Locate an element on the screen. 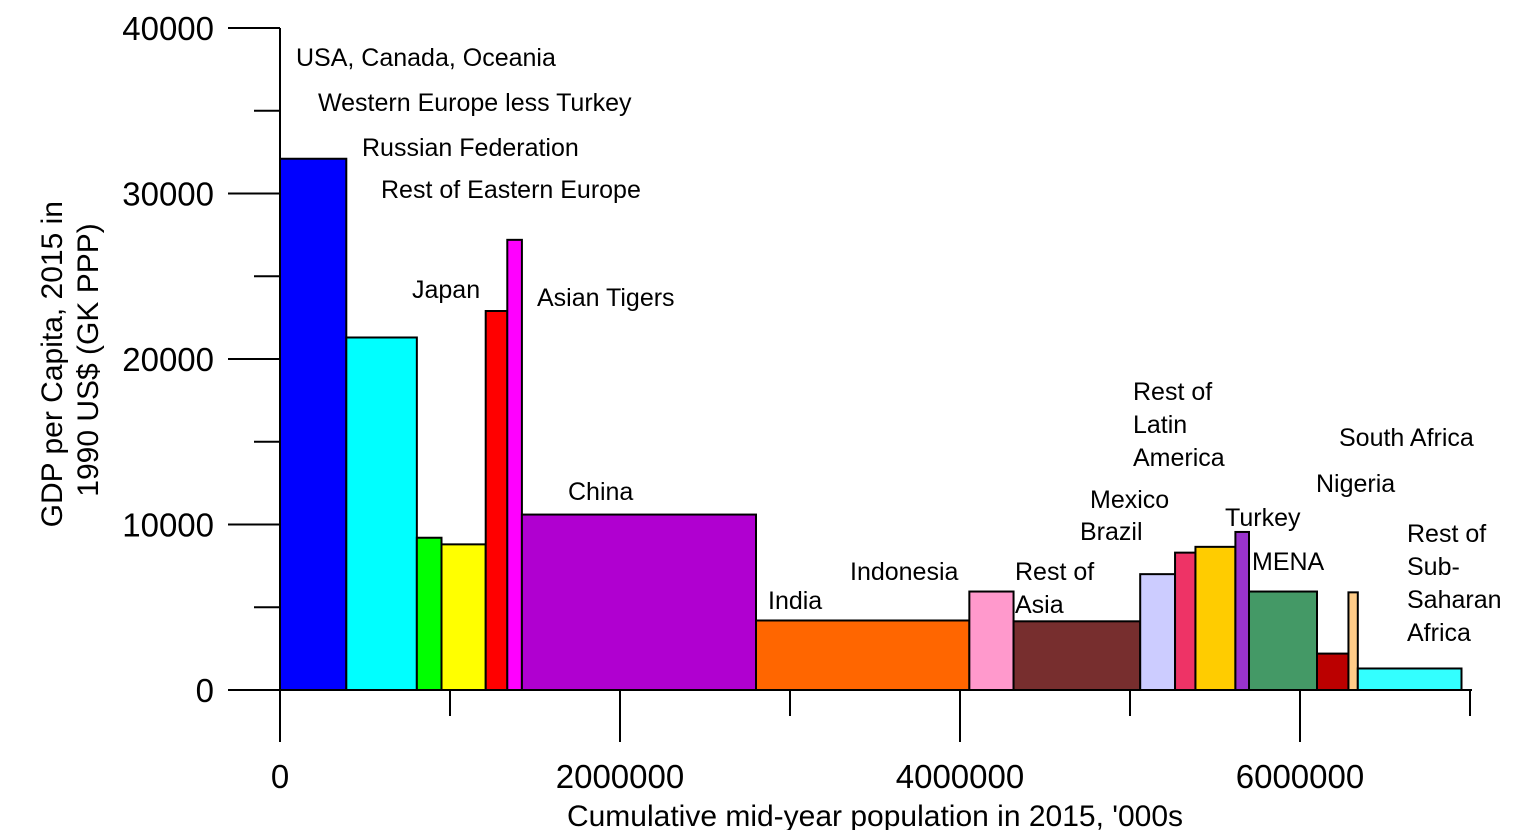  region-label-line: South Africa is located at coordinates (1406, 438).